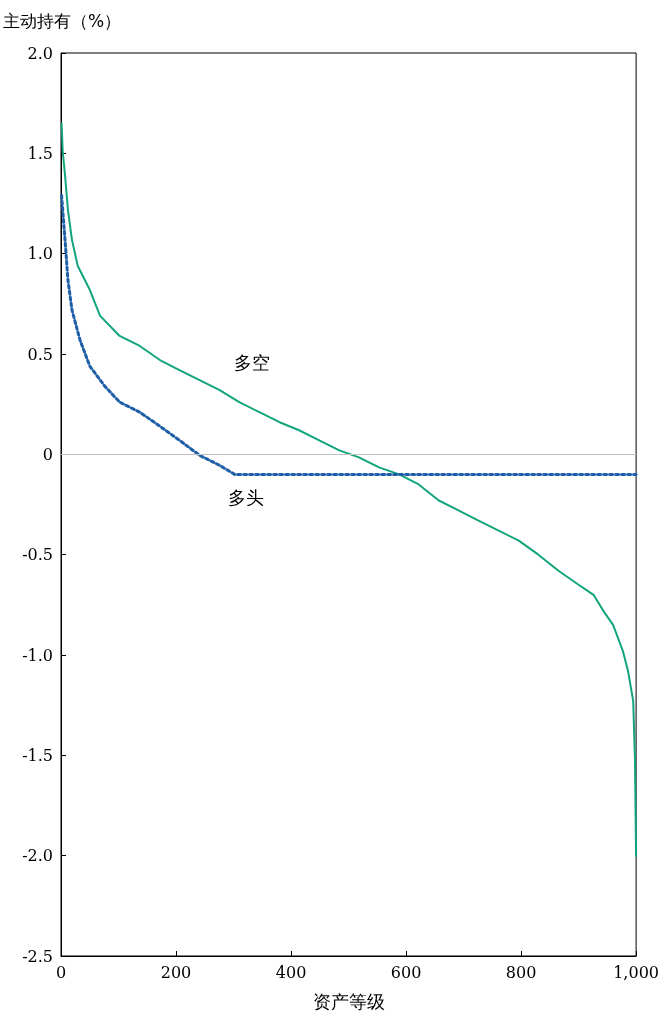  Describe the element at coordinates (245, 497) in the screenshot. I see `series-label: 多头` at that location.